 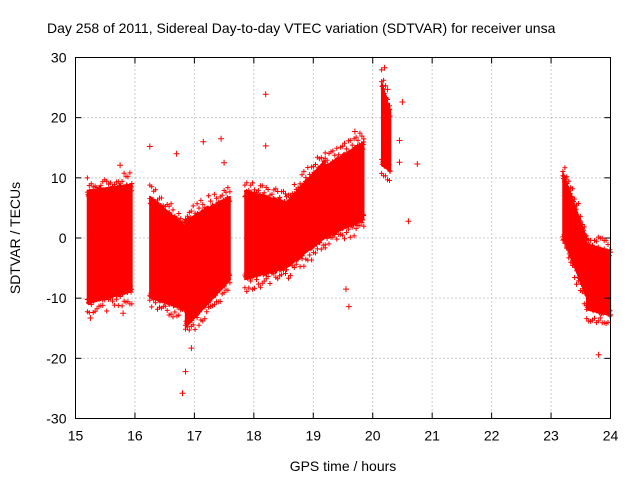 I want to click on y-tick-label: 10, so click(x=59, y=178).